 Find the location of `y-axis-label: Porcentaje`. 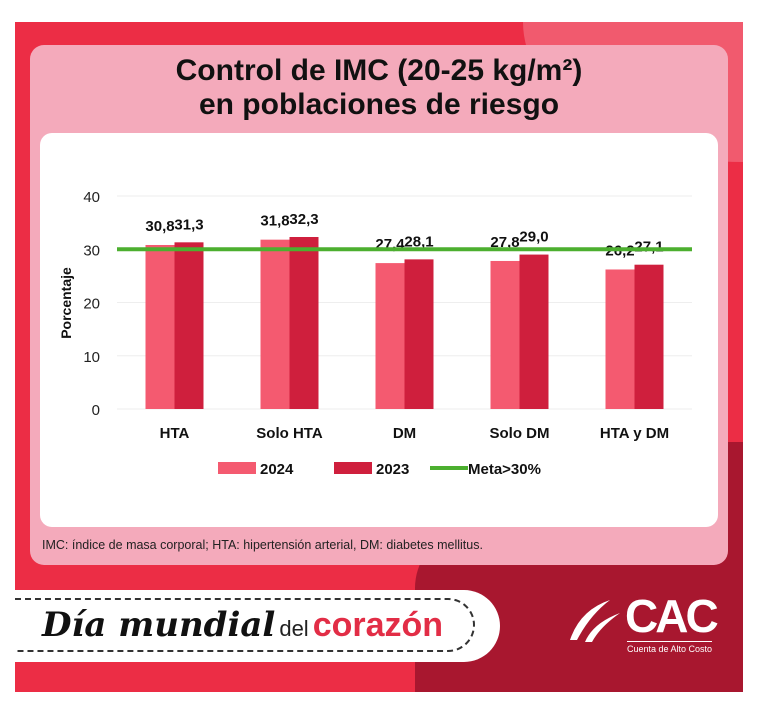

y-axis-label: Porcentaje is located at coordinates (66, 303).